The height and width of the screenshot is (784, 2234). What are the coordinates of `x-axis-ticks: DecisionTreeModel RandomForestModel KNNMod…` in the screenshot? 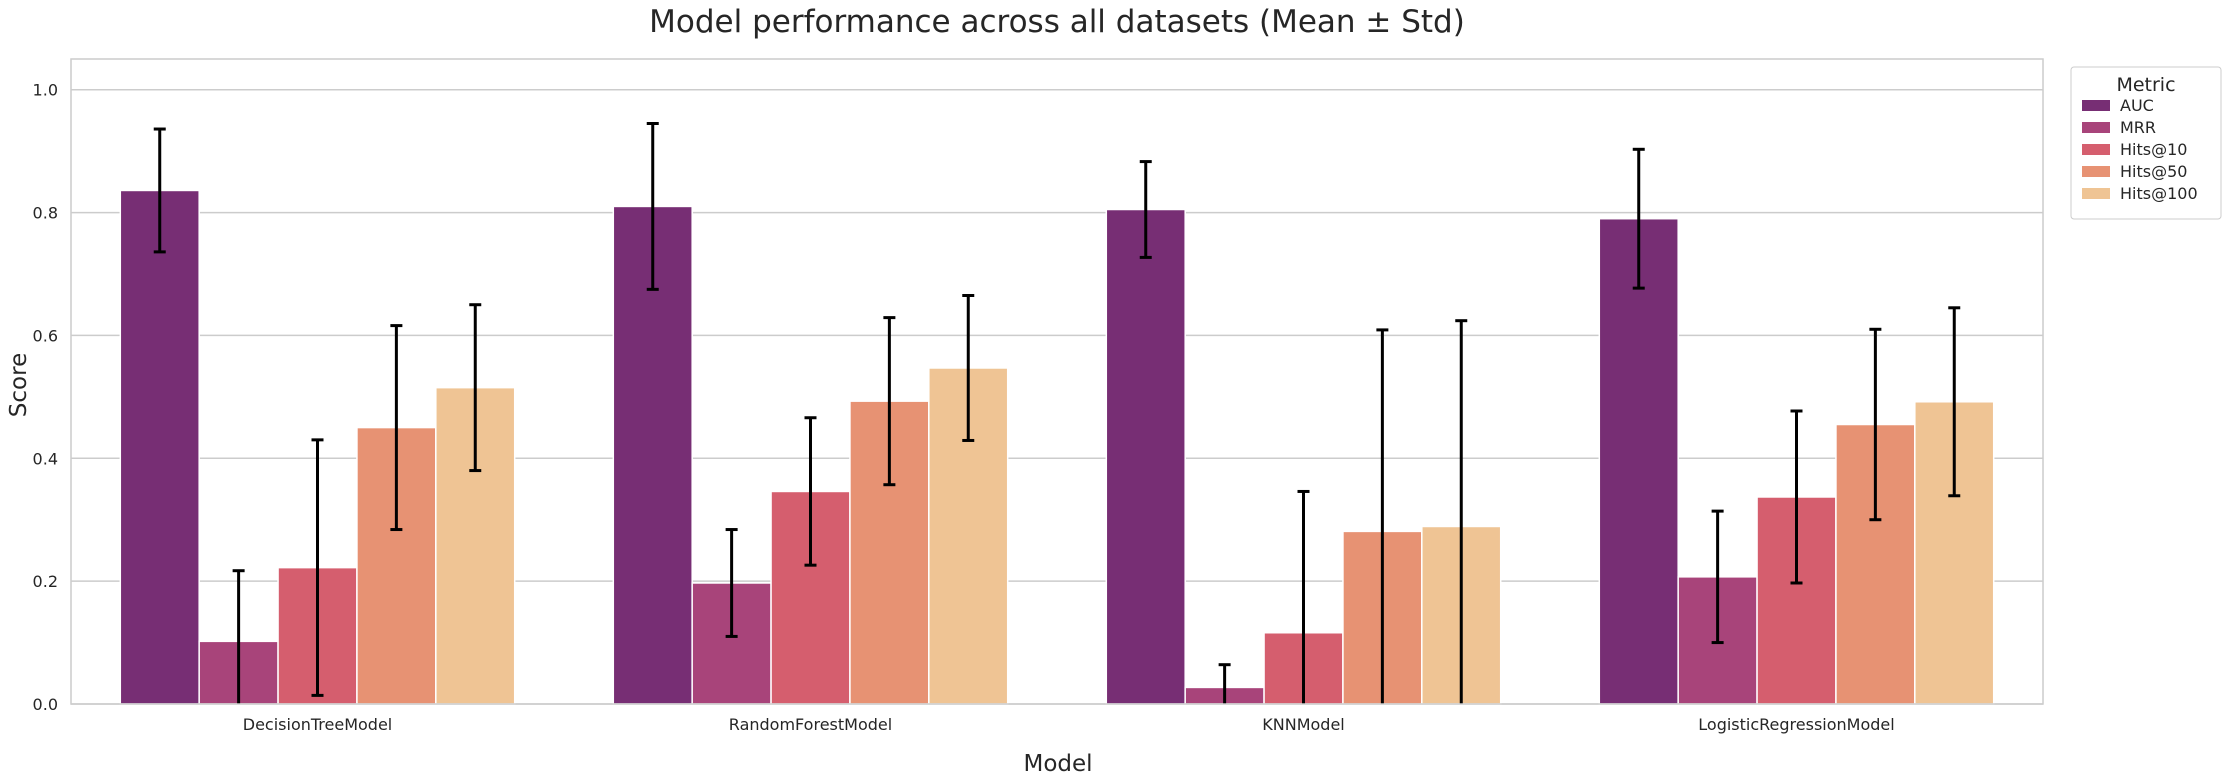 It's located at (1069, 724).